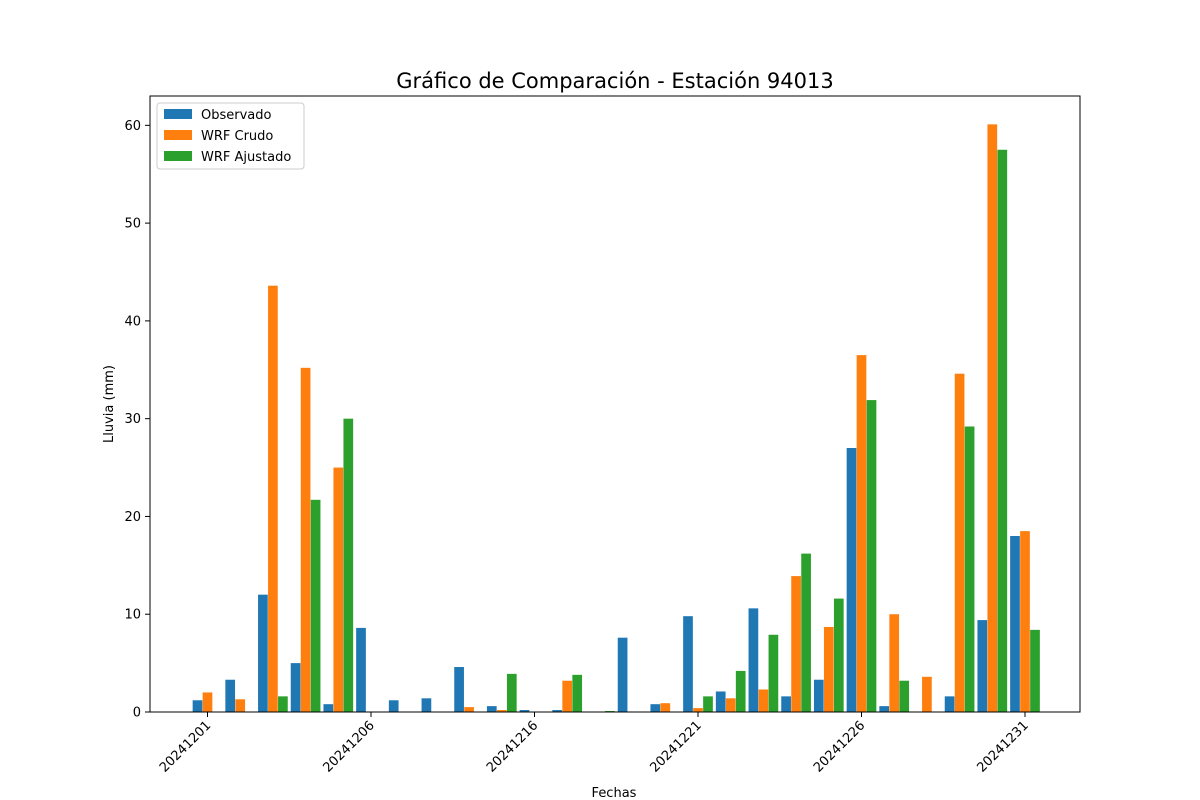 This screenshot has width=1200, height=800. Describe the element at coordinates (839, 746) in the screenshot. I see `x-tick-label-20241226: 20241226` at that location.